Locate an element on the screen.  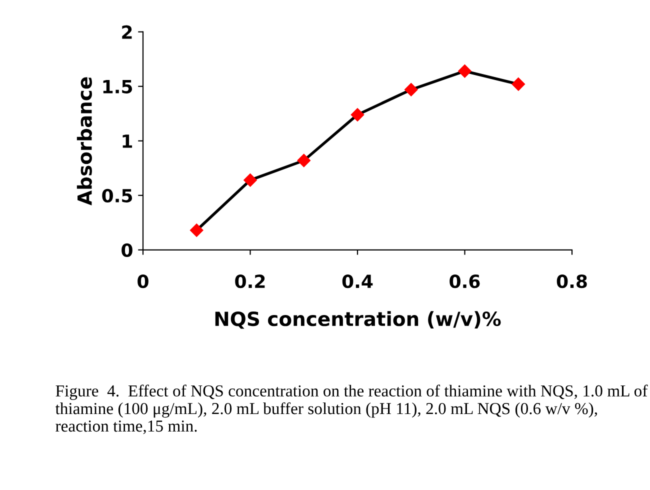
y-tick-label: 1.5 is located at coordinates (117, 87).